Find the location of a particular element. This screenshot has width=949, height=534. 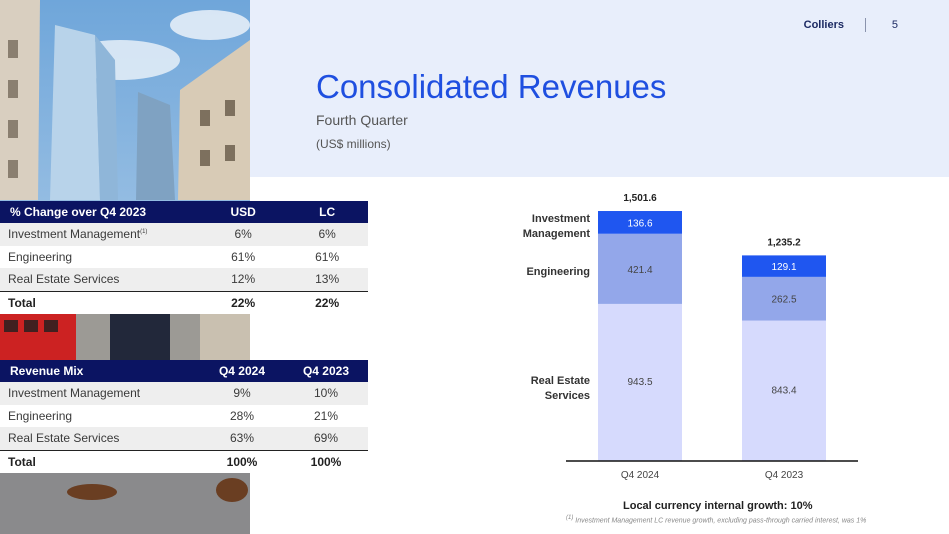

data-label: 136.6 is located at coordinates (639, 223).